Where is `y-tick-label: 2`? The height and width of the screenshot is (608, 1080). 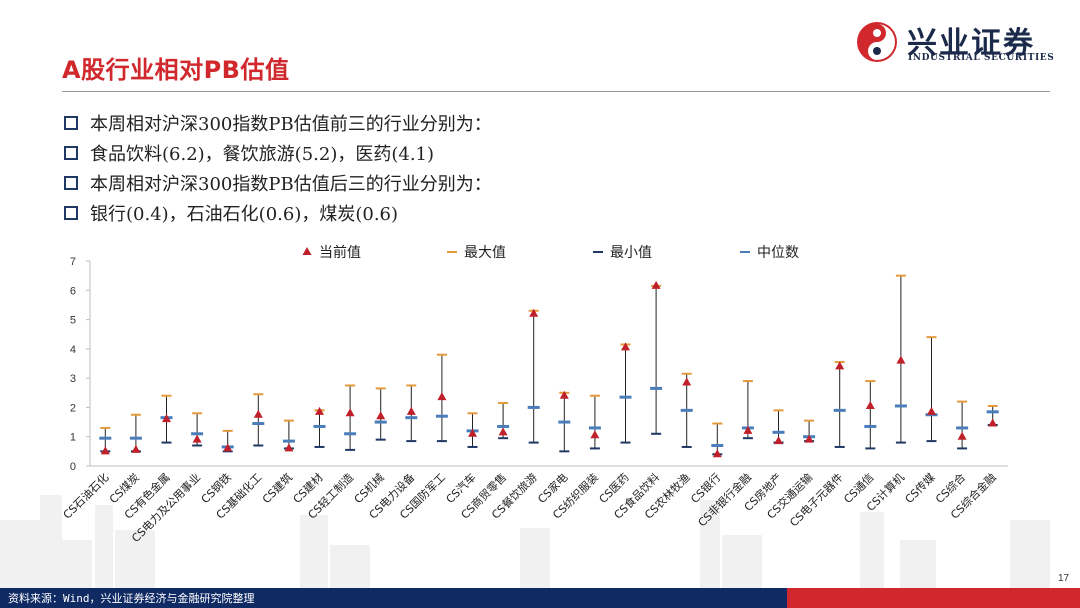
y-tick-label: 2 is located at coordinates (73, 408).